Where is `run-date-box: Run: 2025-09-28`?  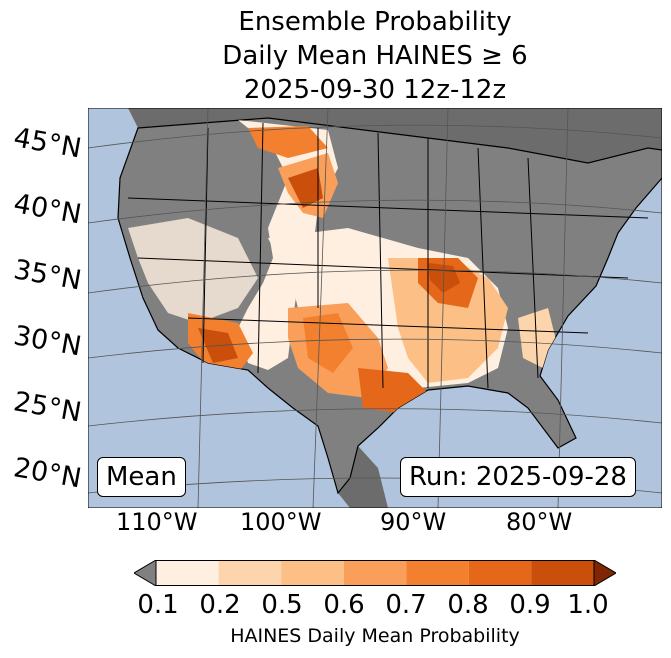 run-date-box: Run: 2025-09-28 is located at coordinates (518, 477).